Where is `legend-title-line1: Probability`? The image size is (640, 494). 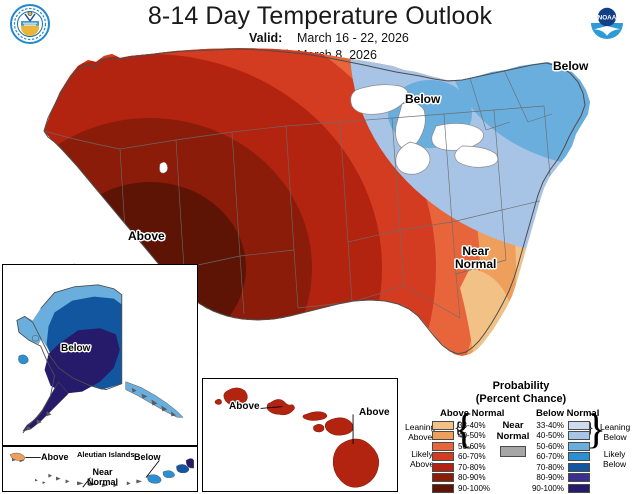 legend-title-line1: Probability is located at coordinates (521, 386).